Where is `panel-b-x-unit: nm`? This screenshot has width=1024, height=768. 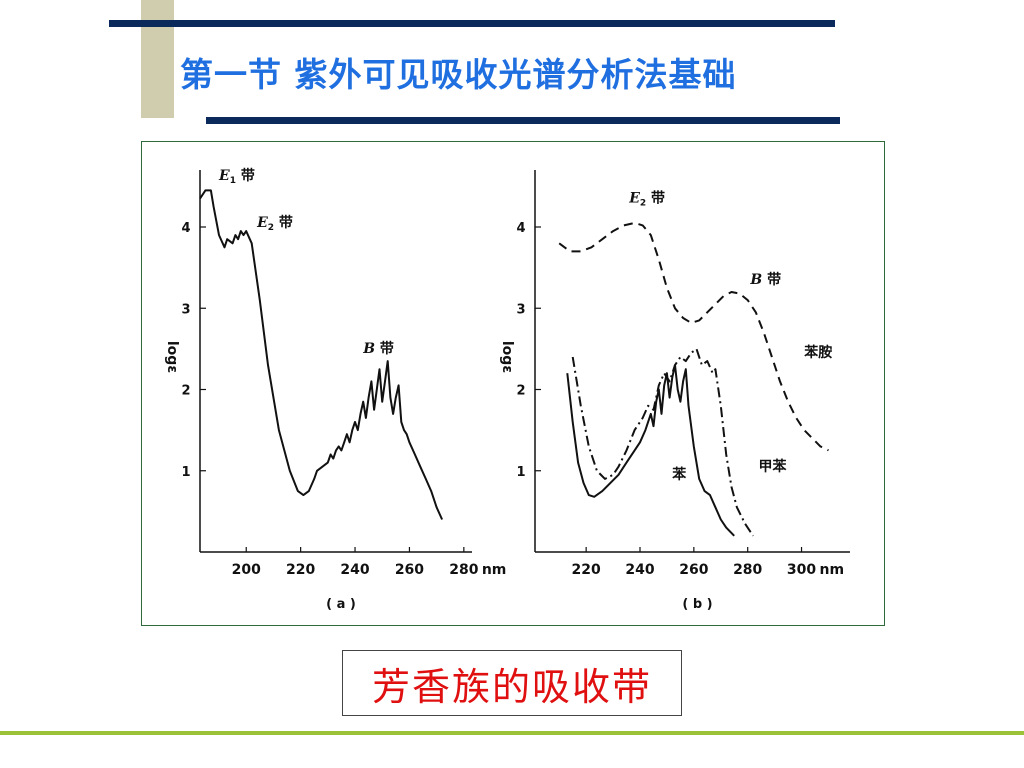
panel-b-x-unit: nm is located at coordinates (832, 570).